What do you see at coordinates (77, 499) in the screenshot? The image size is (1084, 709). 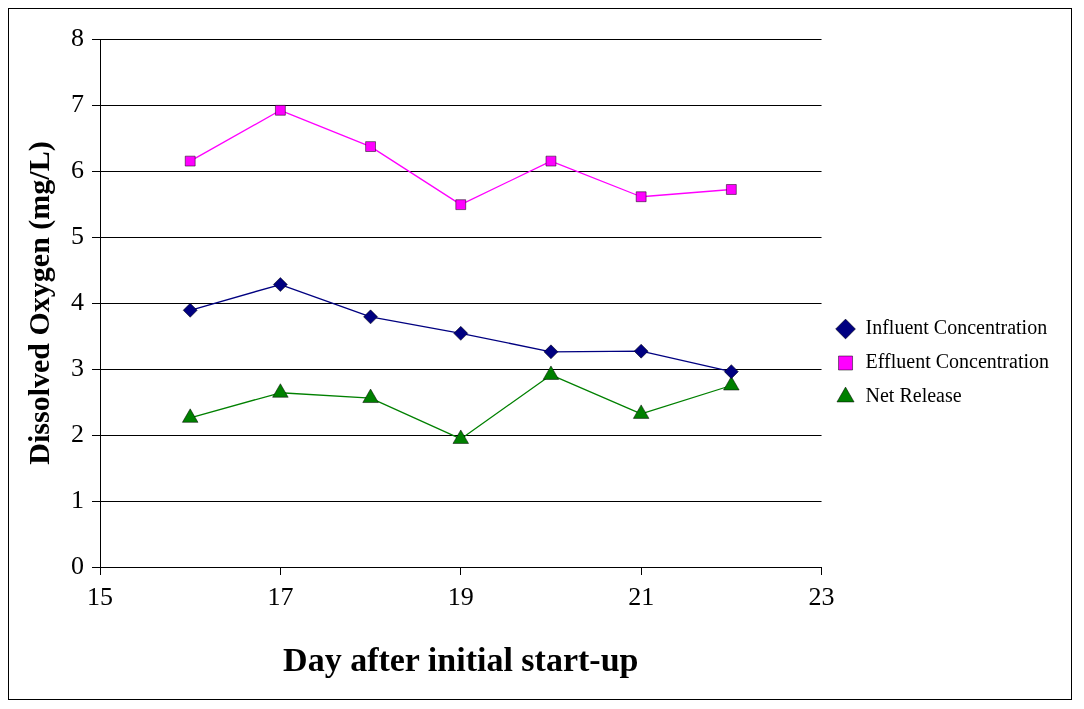 I see `y-tick-label: 1` at bounding box center [77, 499].